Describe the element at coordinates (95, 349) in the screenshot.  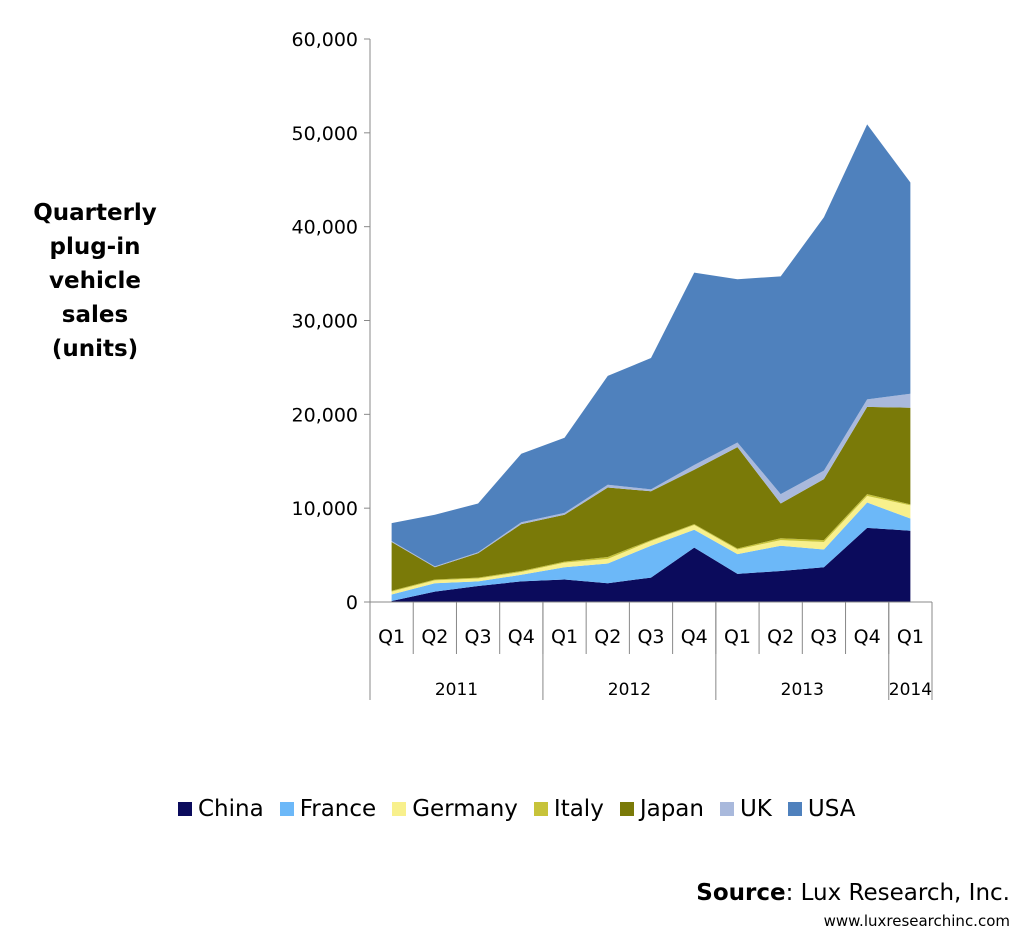
I see `y-axis-title-line: (units)` at that location.